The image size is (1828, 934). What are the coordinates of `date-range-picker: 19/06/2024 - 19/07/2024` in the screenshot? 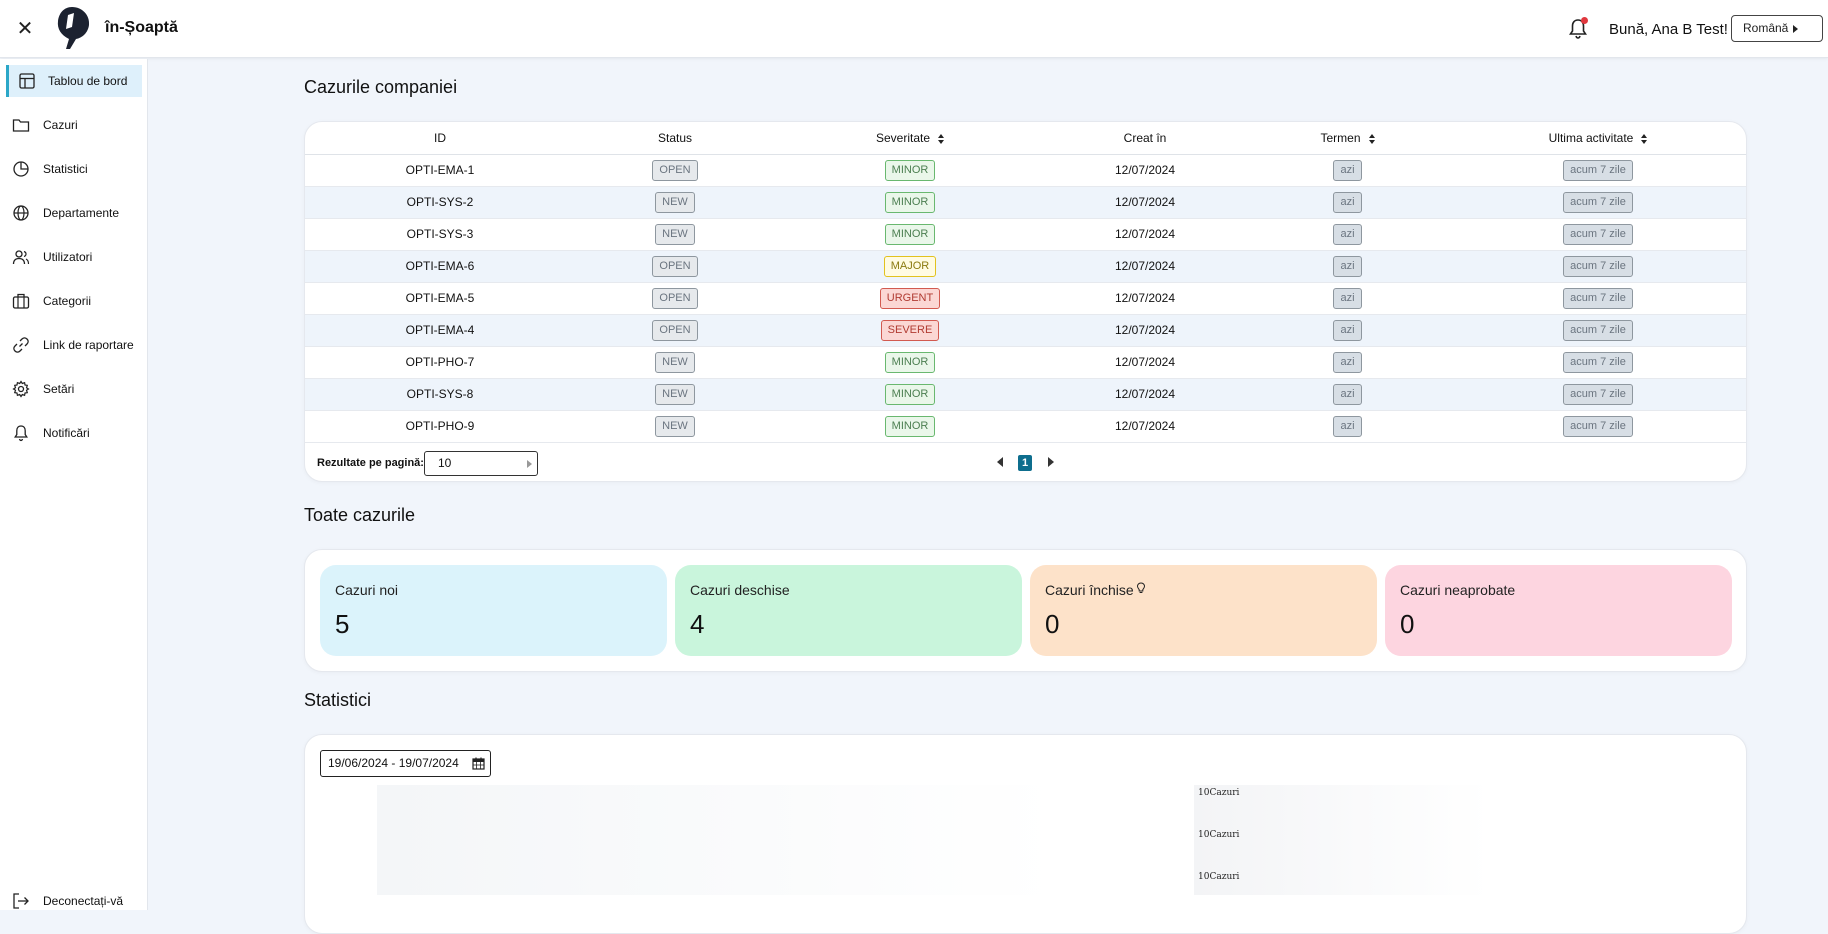 It's located at (405, 763).